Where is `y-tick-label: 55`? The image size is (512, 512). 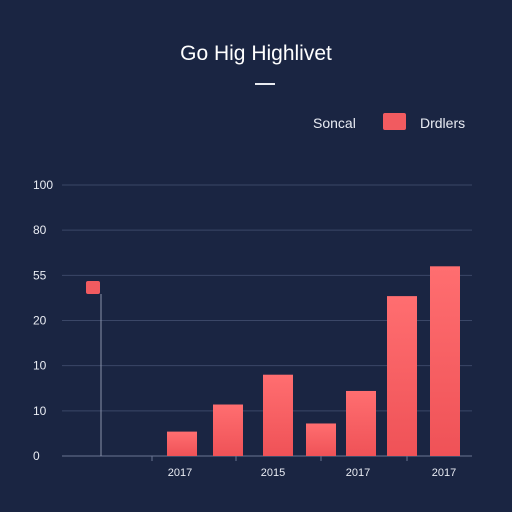 y-tick-label: 55 is located at coordinates (40, 275).